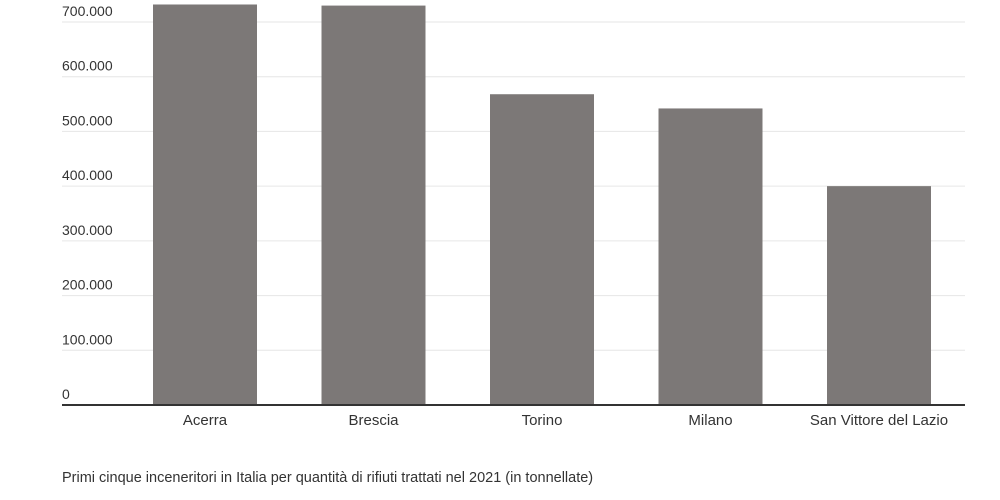 The image size is (1000, 500). What do you see at coordinates (542, 250) in the screenshot?
I see `bar-torino` at bounding box center [542, 250].